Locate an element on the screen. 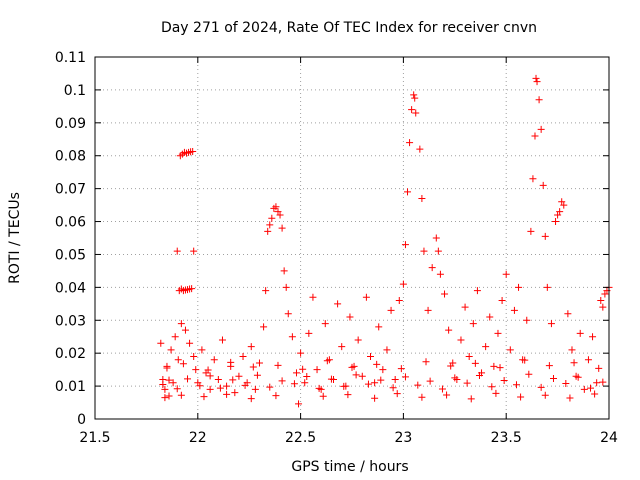 The image size is (640, 480). x-tick-label: 22.5 is located at coordinates (300, 438).